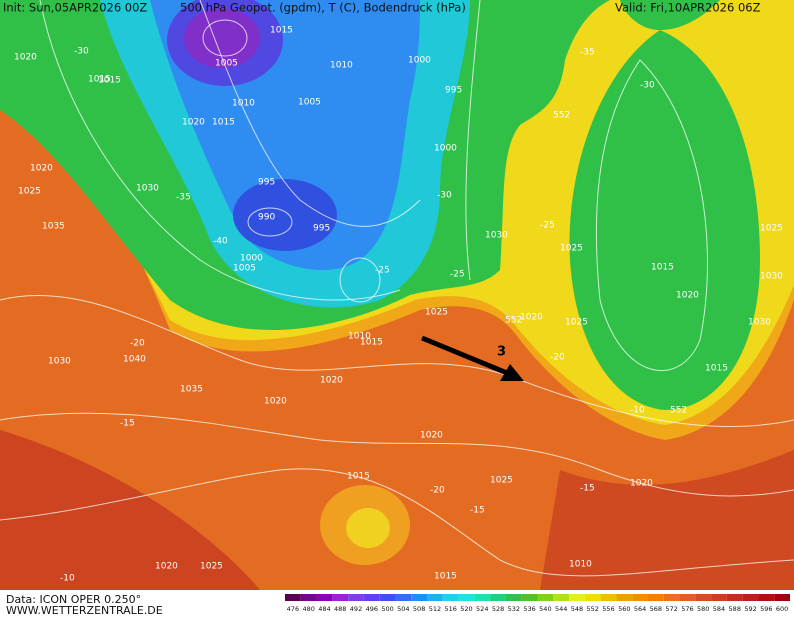 This screenshot has width=794, height=620. I want to click on warm-region, so click(130, 510).